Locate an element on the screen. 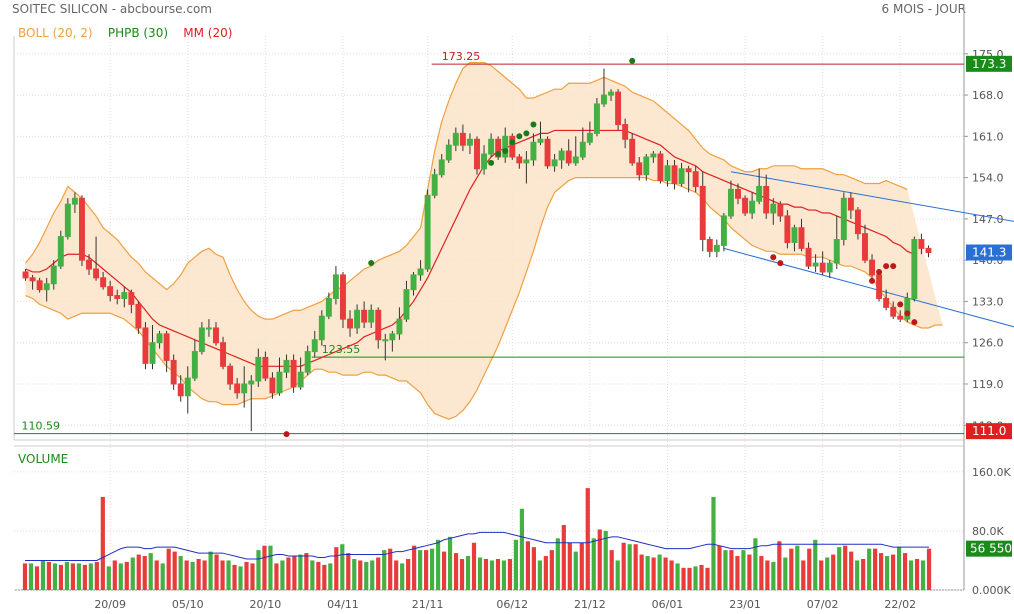 The image size is (1014, 614). volume-tag-label: 56 550 is located at coordinates (991, 549).